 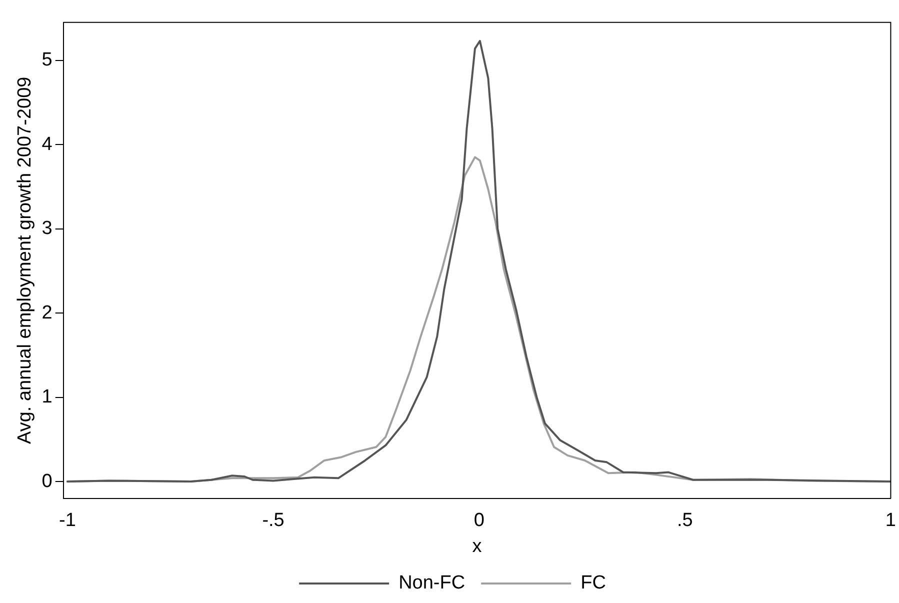 I want to click on x-tick-label: -1, so click(x=67, y=521).